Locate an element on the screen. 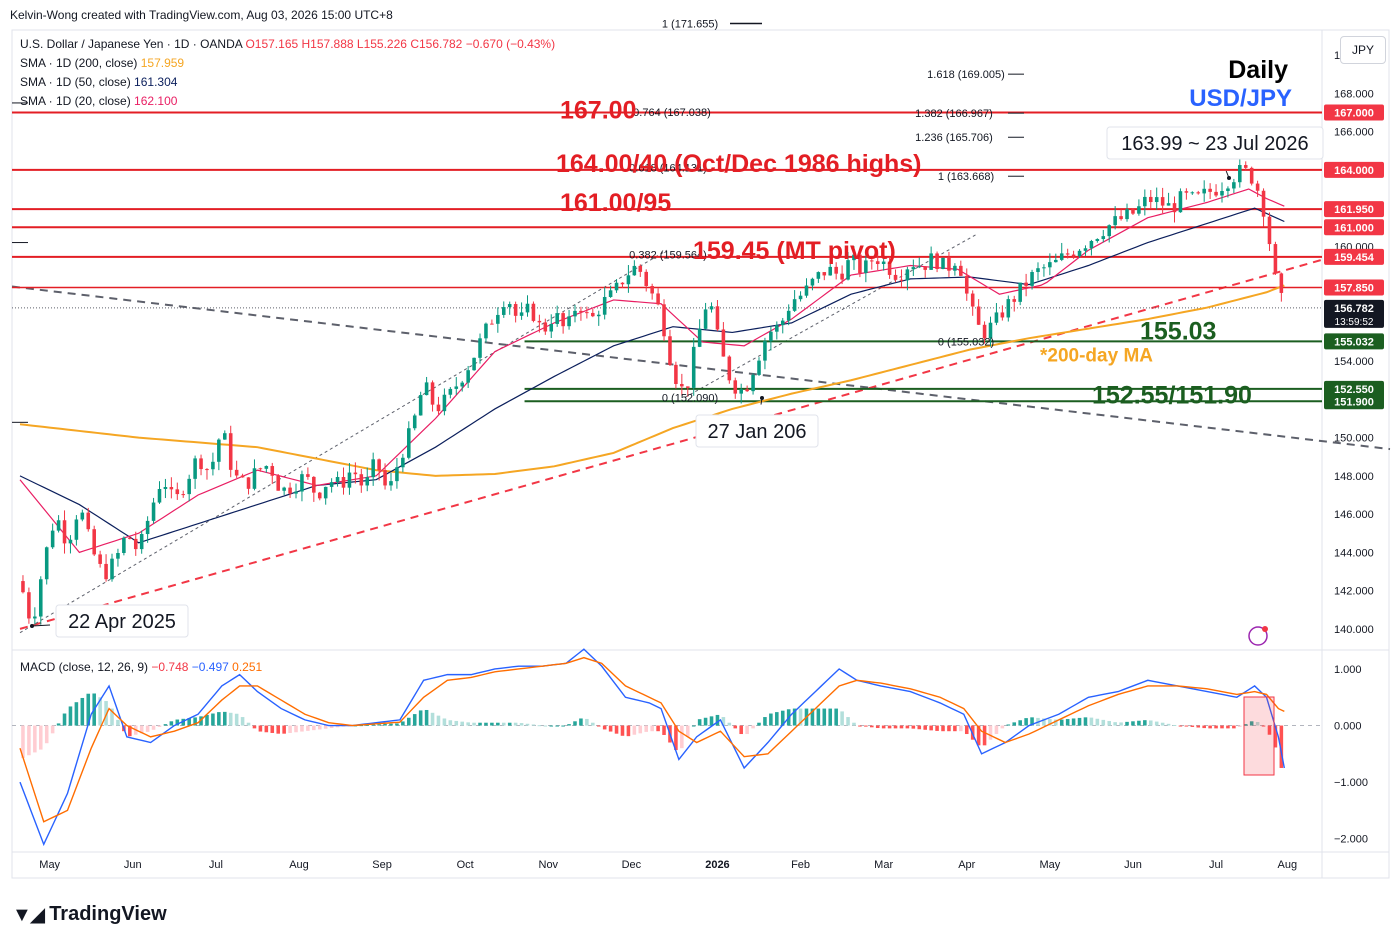 Image resolution: width=1400 pixels, height=945 pixels. sma200-legend: SMA · 1D (200, close) 157.959 is located at coordinates (102, 63).